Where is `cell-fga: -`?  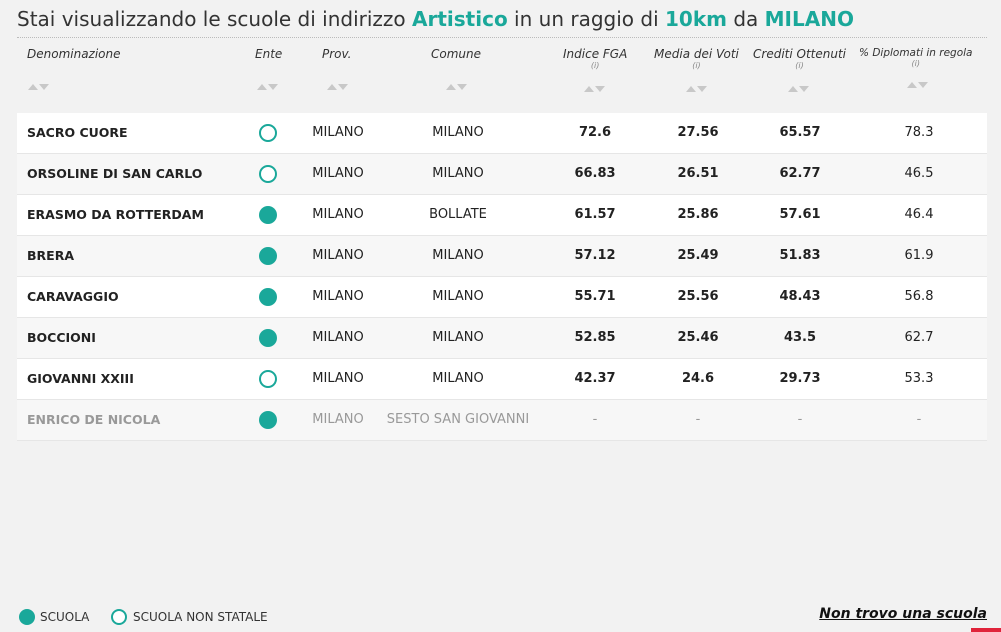 cell-fga: - is located at coordinates (595, 419).